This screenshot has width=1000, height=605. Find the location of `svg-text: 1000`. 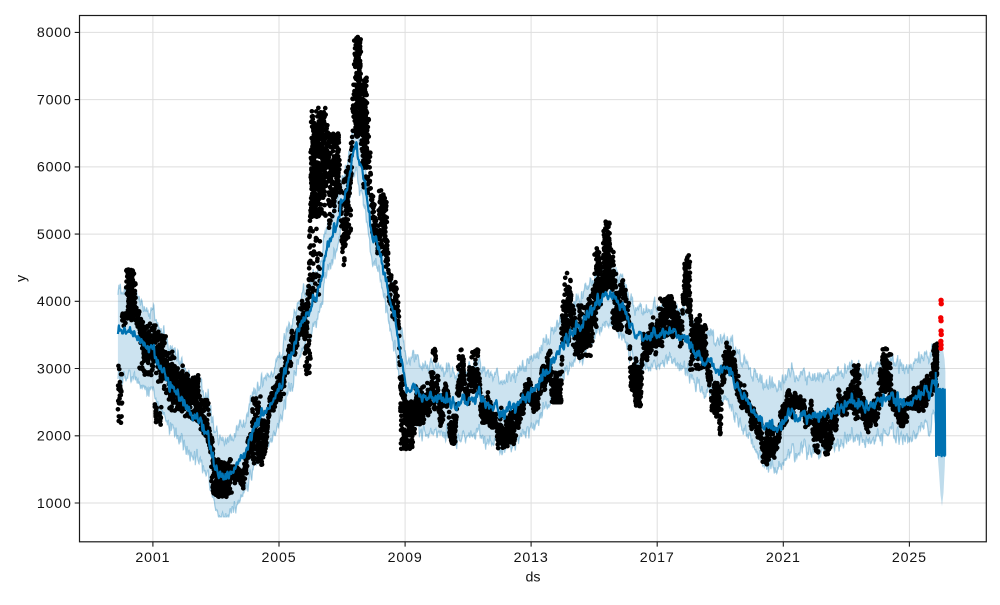

svg-text: 1000 is located at coordinates (54, 504).